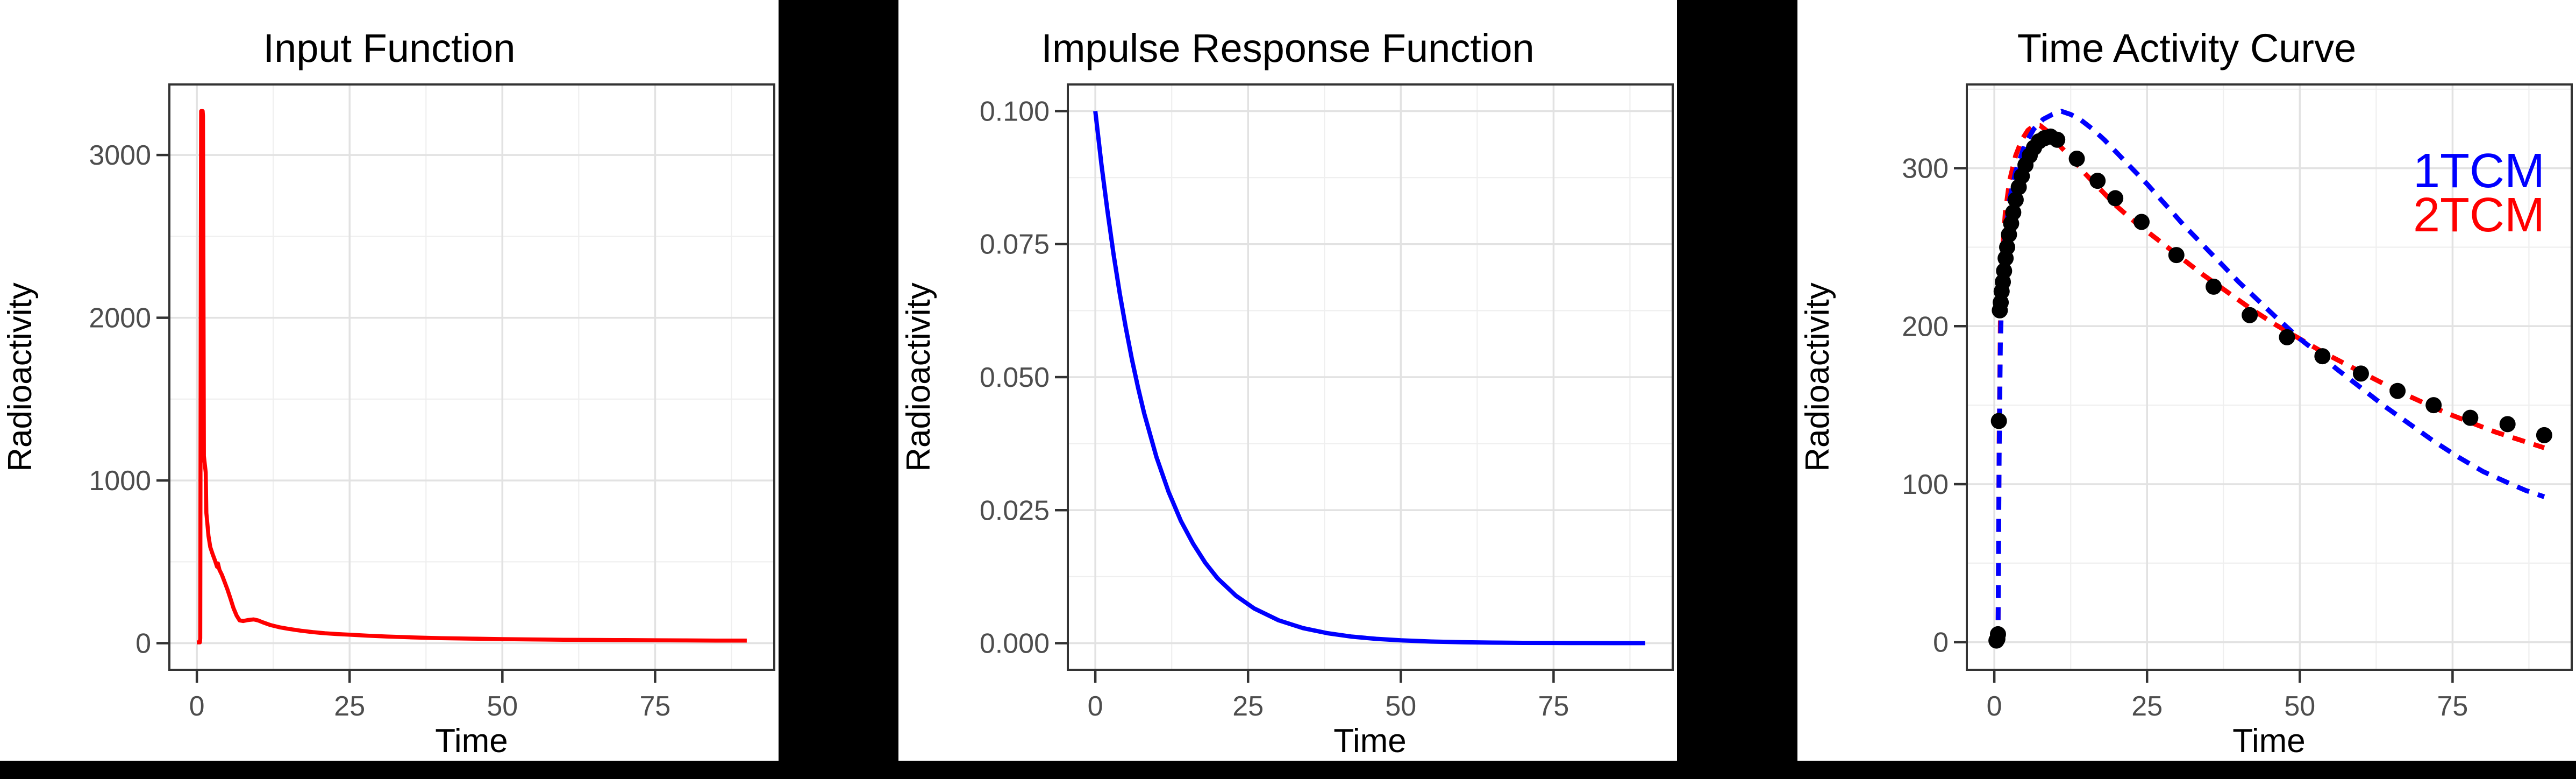  What do you see at coordinates (1015, 644) in the screenshot?
I see `y-tick-label: 0.000` at bounding box center [1015, 644].